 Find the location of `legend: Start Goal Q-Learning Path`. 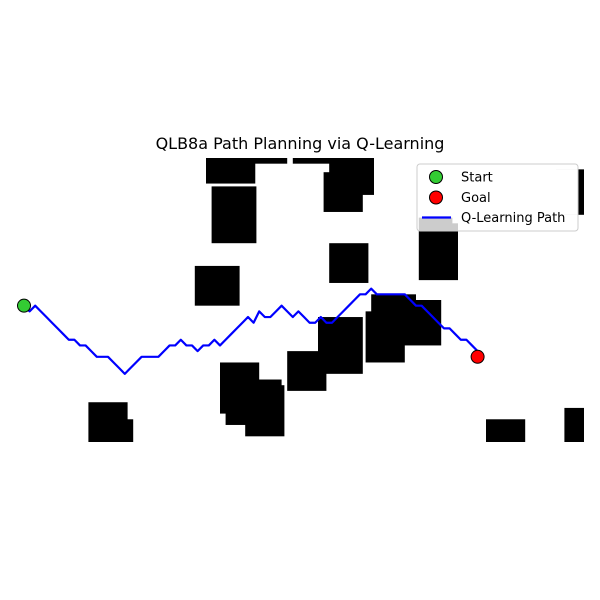

legend: Start Goal Q-Learning Path is located at coordinates (497, 197).